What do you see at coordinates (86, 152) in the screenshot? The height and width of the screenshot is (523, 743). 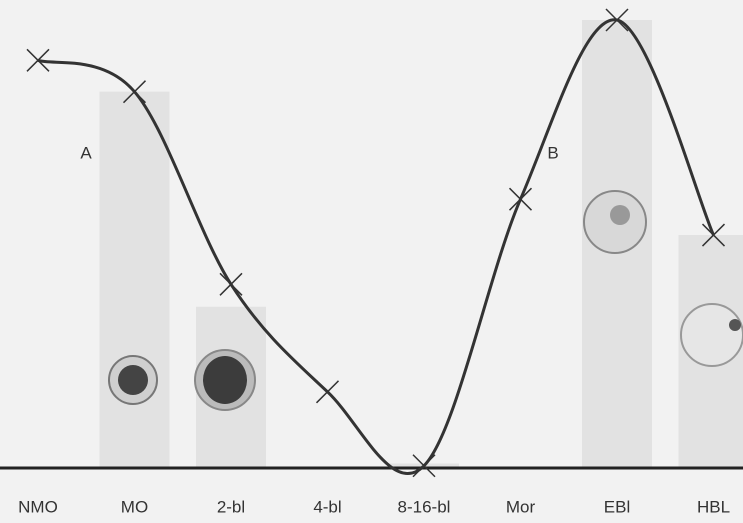 I see `annotation: A` at bounding box center [86, 152].